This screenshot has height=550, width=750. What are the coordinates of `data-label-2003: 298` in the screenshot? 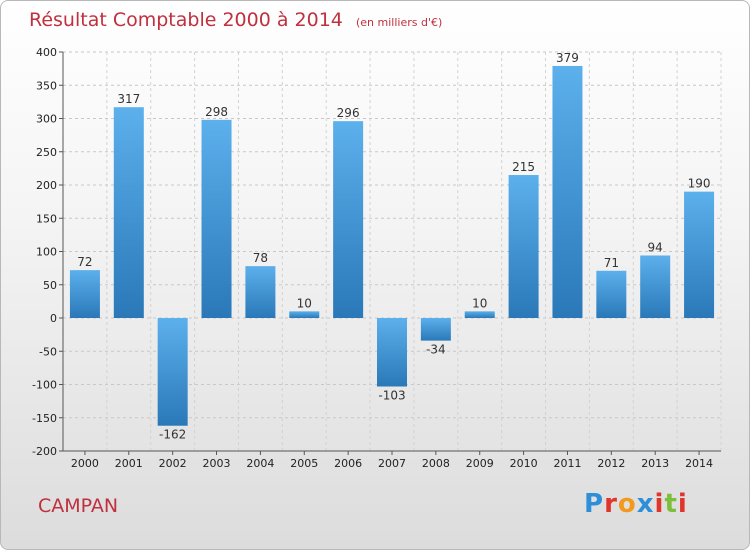 It's located at (216, 112).